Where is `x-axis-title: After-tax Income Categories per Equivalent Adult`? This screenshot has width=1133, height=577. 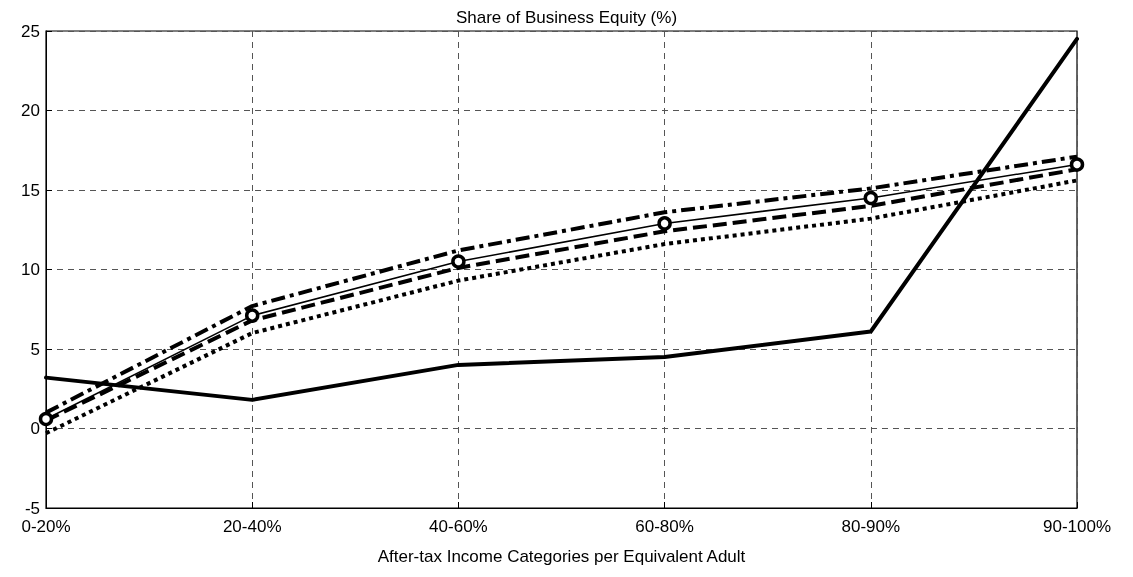 x-axis-title: After-tax Income Categories per Equivalent Adult is located at coordinates (561, 556).